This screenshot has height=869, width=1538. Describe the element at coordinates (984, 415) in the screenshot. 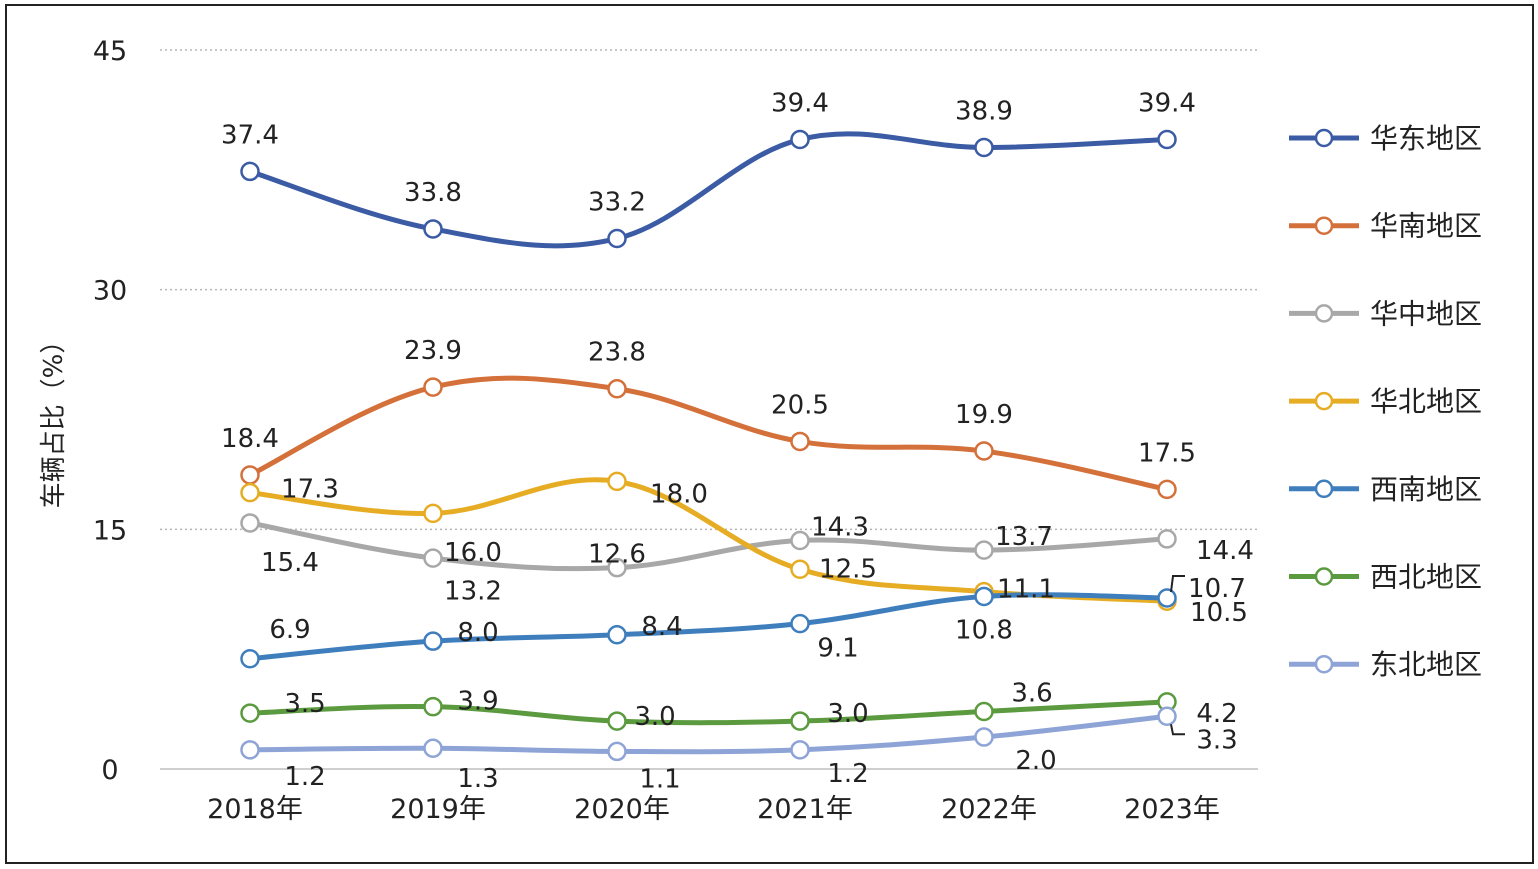

I see `data-label: 19.9` at that location.